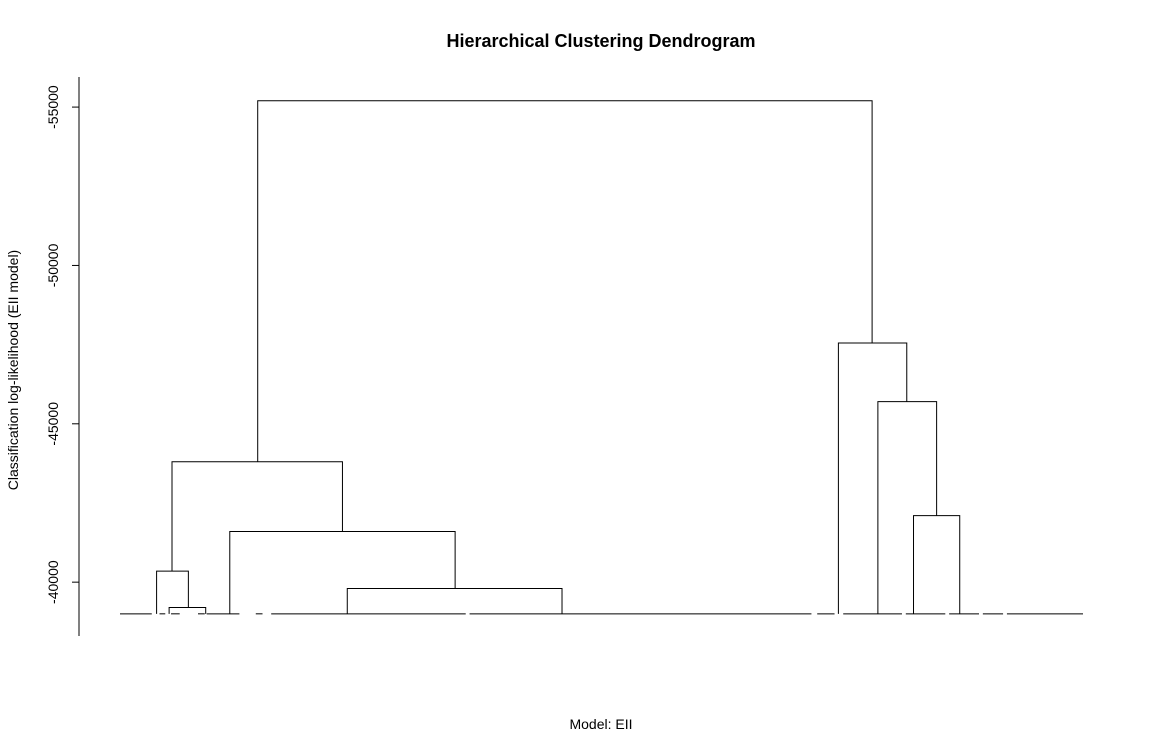  What do you see at coordinates (62, 344) in the screenshot?
I see `y-axis-ticks: -55000 -50000 -45000 -40000` at bounding box center [62, 344].